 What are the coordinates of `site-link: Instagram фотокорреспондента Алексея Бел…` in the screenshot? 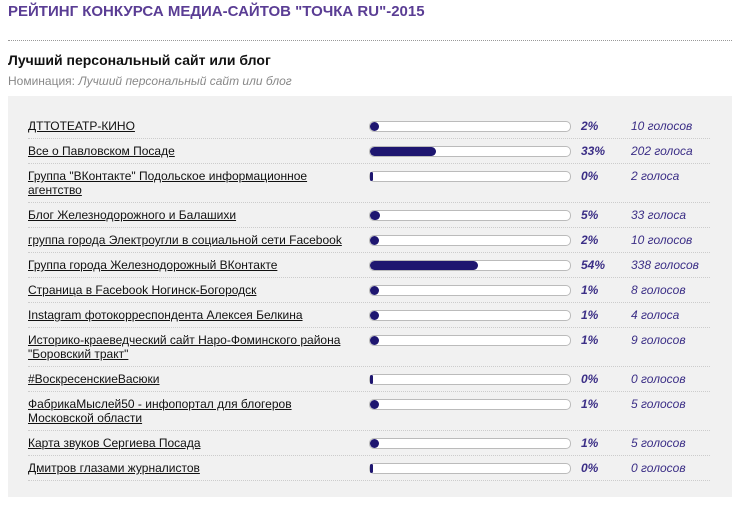 It's located at (165, 315).